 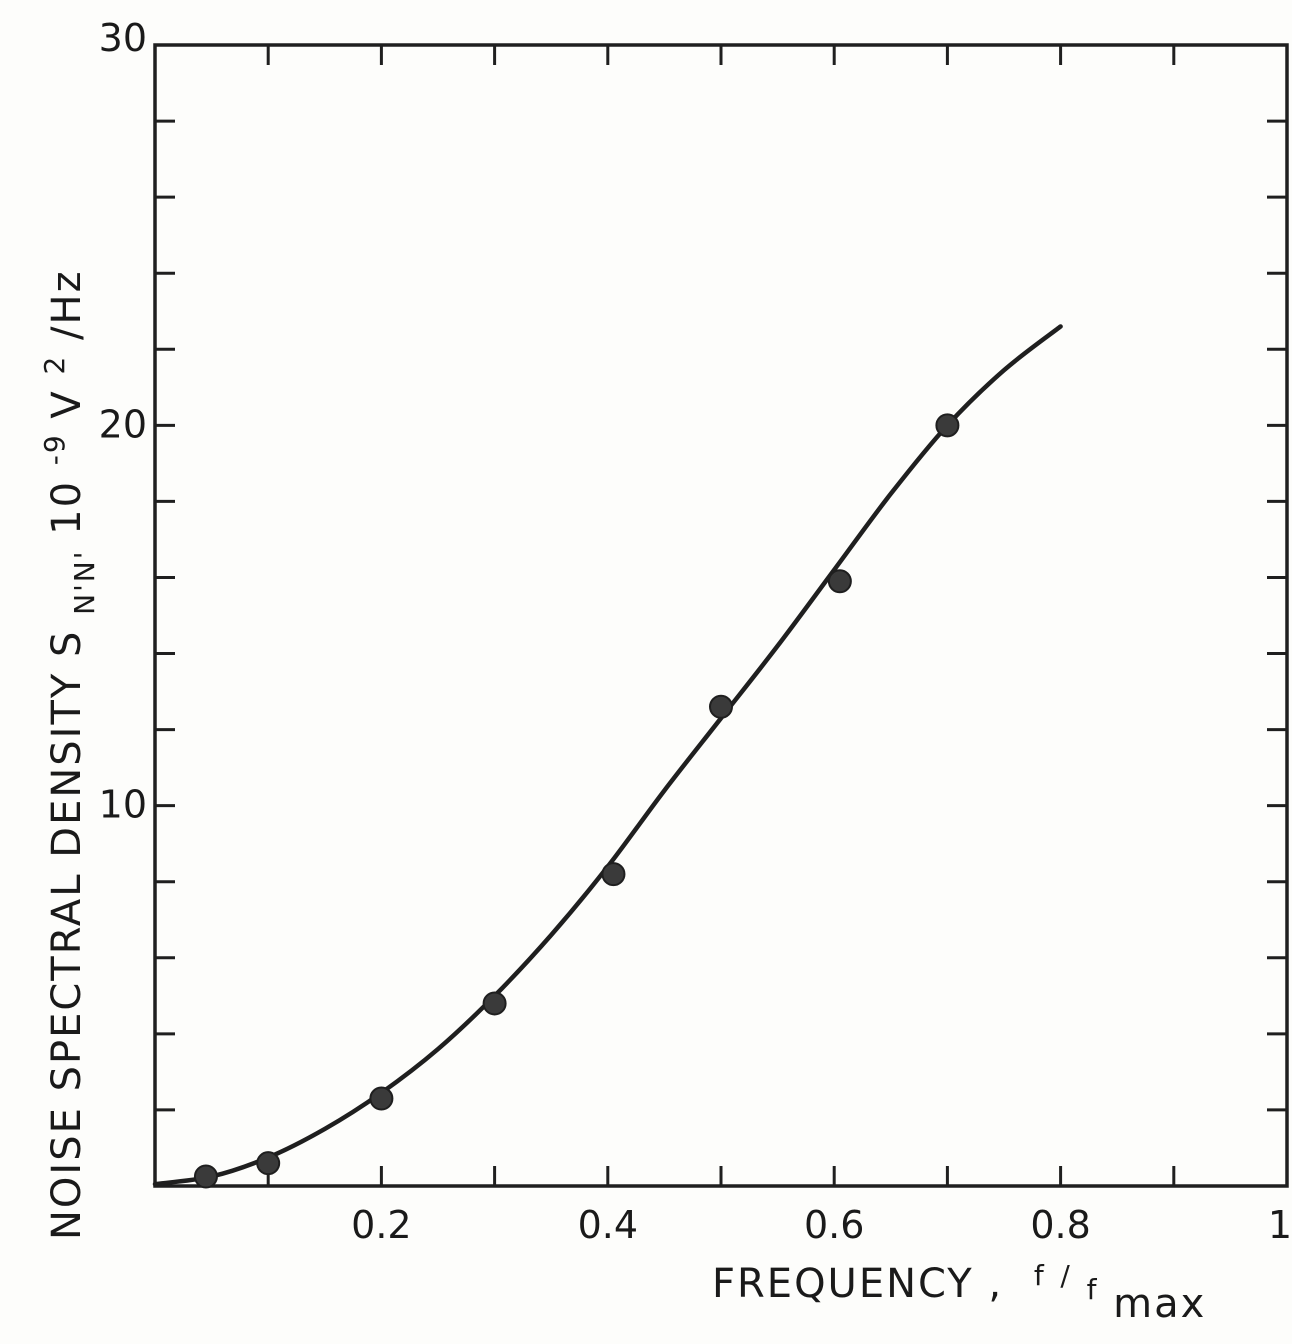 I want to click on x-axis-label-main: FREQUENCY ,, so click(x=857, y=1284).